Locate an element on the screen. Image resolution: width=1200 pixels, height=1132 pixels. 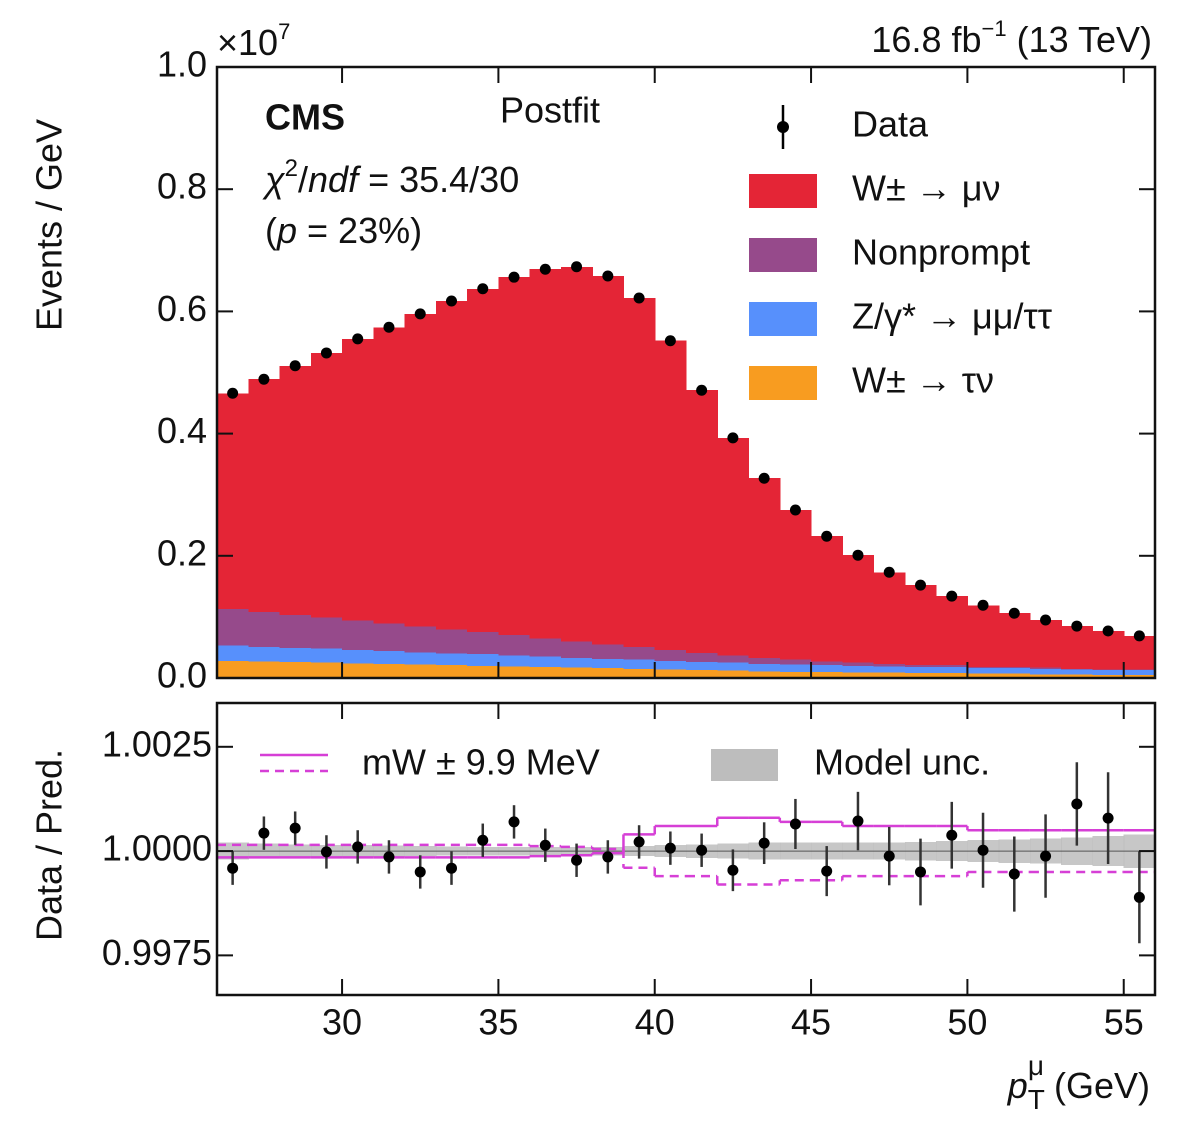
y-tick-label: 0.8 is located at coordinates (182, 186).